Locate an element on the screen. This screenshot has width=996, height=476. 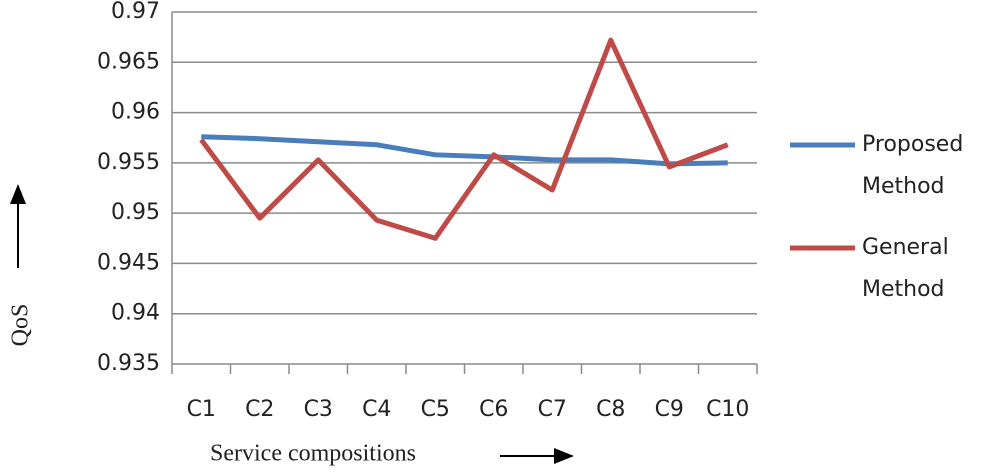
x-tick-label: C4 is located at coordinates (376, 409).